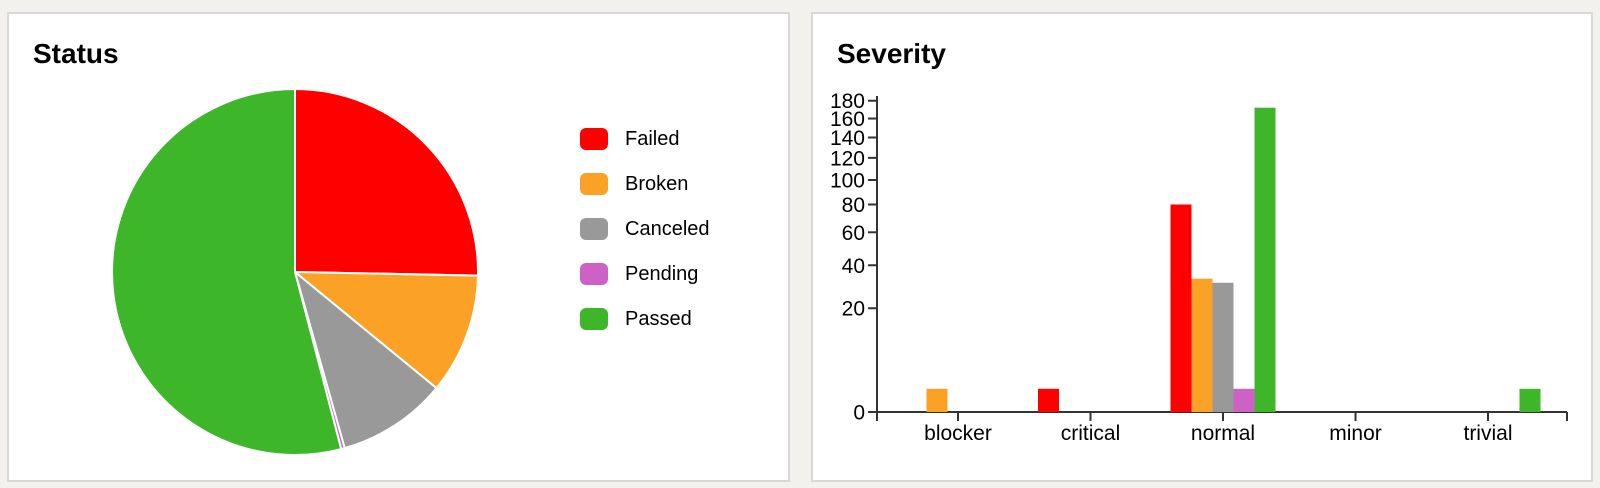 This screenshot has width=1600, height=488. What do you see at coordinates (652, 138) in the screenshot?
I see `legend-label-failed: Failed` at bounding box center [652, 138].